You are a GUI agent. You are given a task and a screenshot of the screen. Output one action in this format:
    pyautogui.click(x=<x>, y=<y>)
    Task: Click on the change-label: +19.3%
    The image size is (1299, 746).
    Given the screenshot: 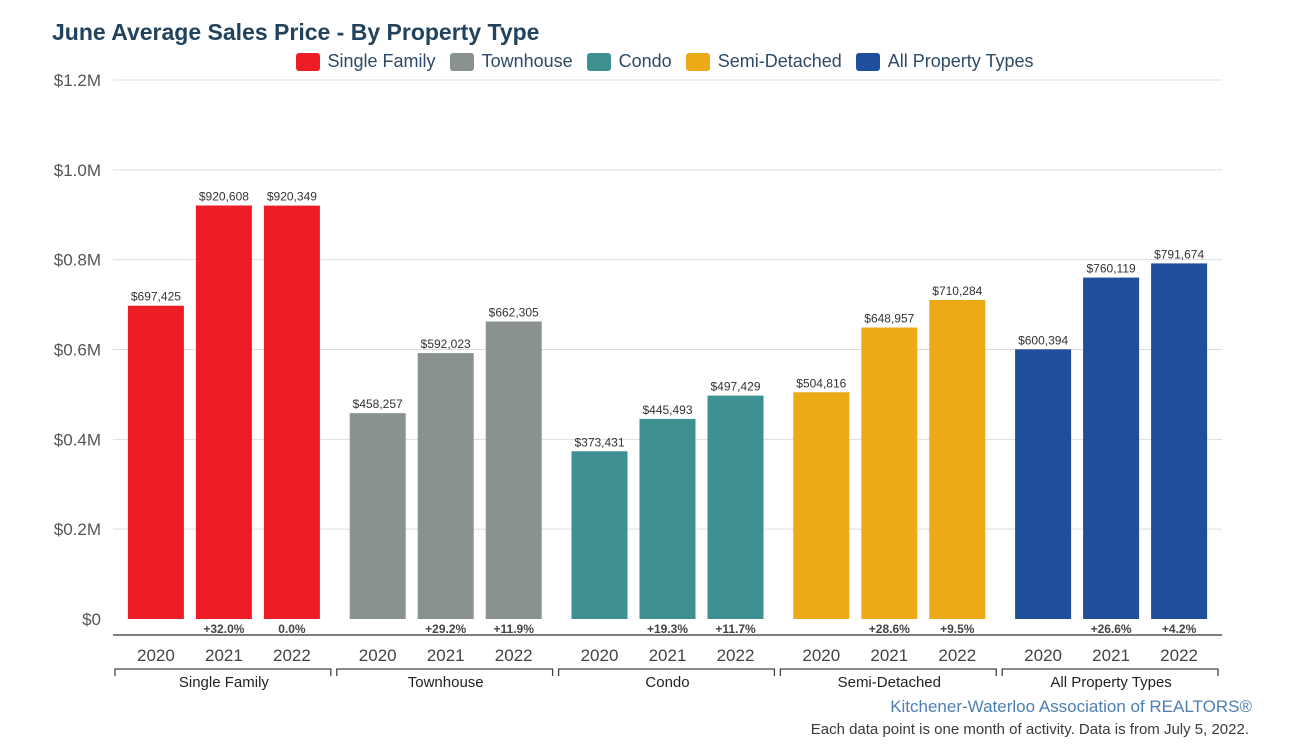 What is the action you would take?
    pyautogui.click(x=667, y=629)
    